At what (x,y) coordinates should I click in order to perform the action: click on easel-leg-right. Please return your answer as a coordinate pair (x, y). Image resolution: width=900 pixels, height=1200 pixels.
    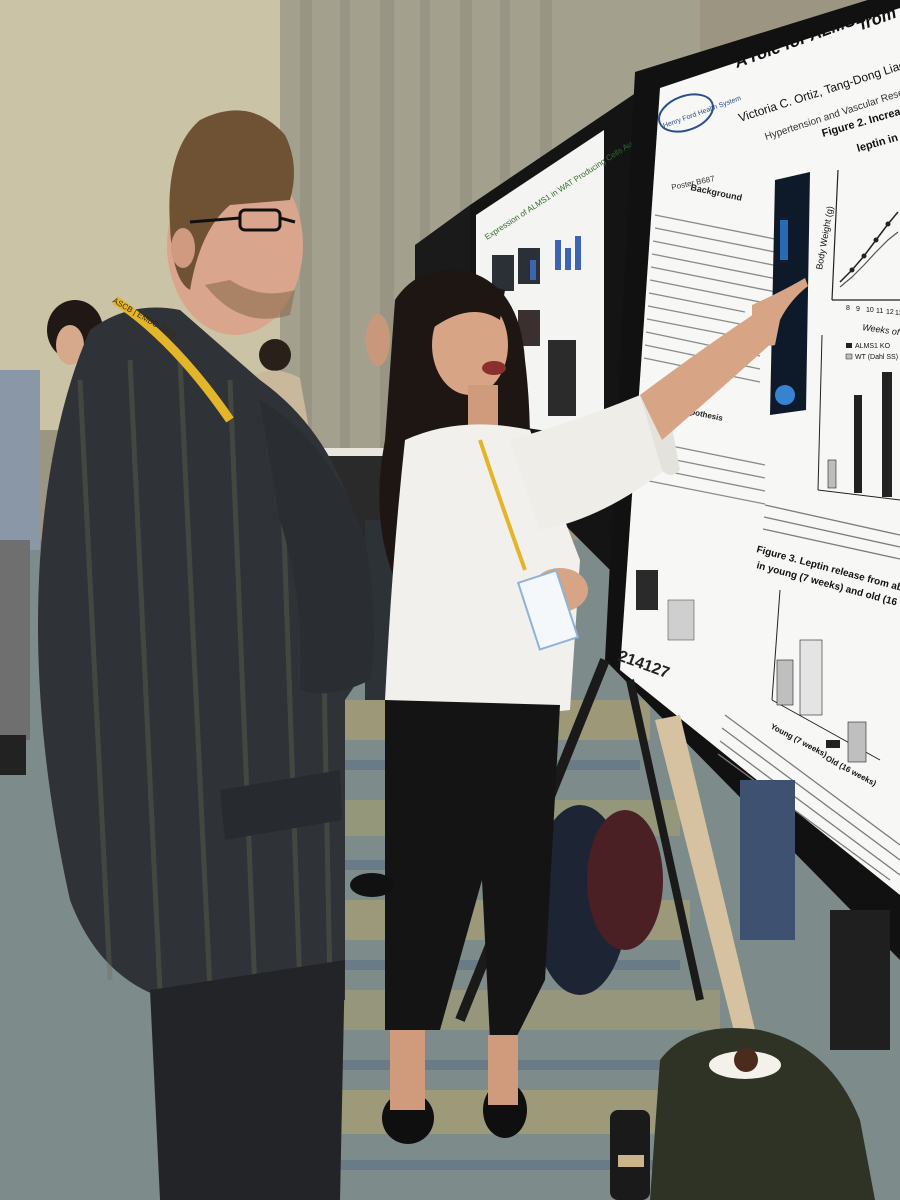
    Looking at the image, I should click on (665, 840).